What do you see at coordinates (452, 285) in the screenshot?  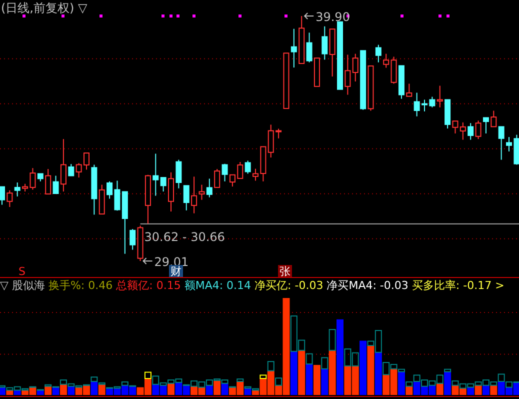 I see `text: 买多比率: -0.17` at bounding box center [452, 285].